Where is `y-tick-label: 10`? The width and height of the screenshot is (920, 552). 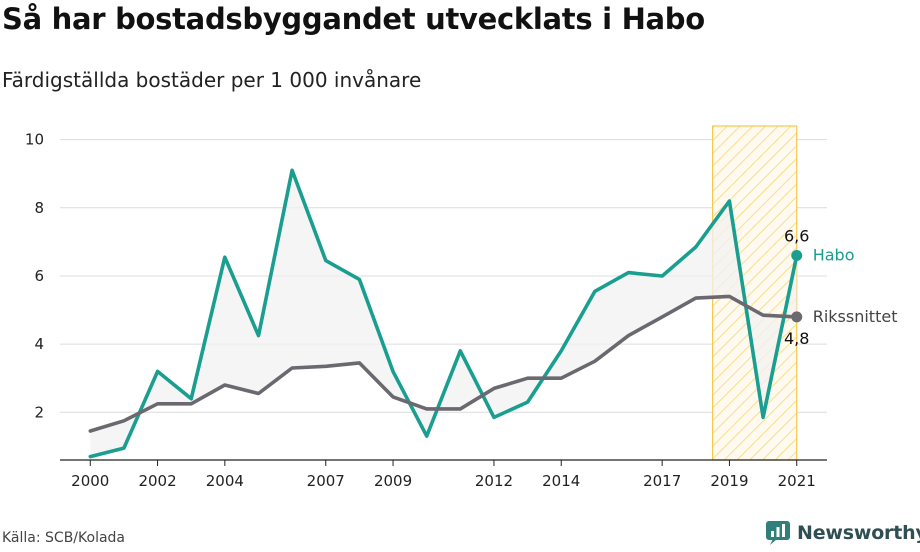
y-tick-label: 10 is located at coordinates (34, 140).